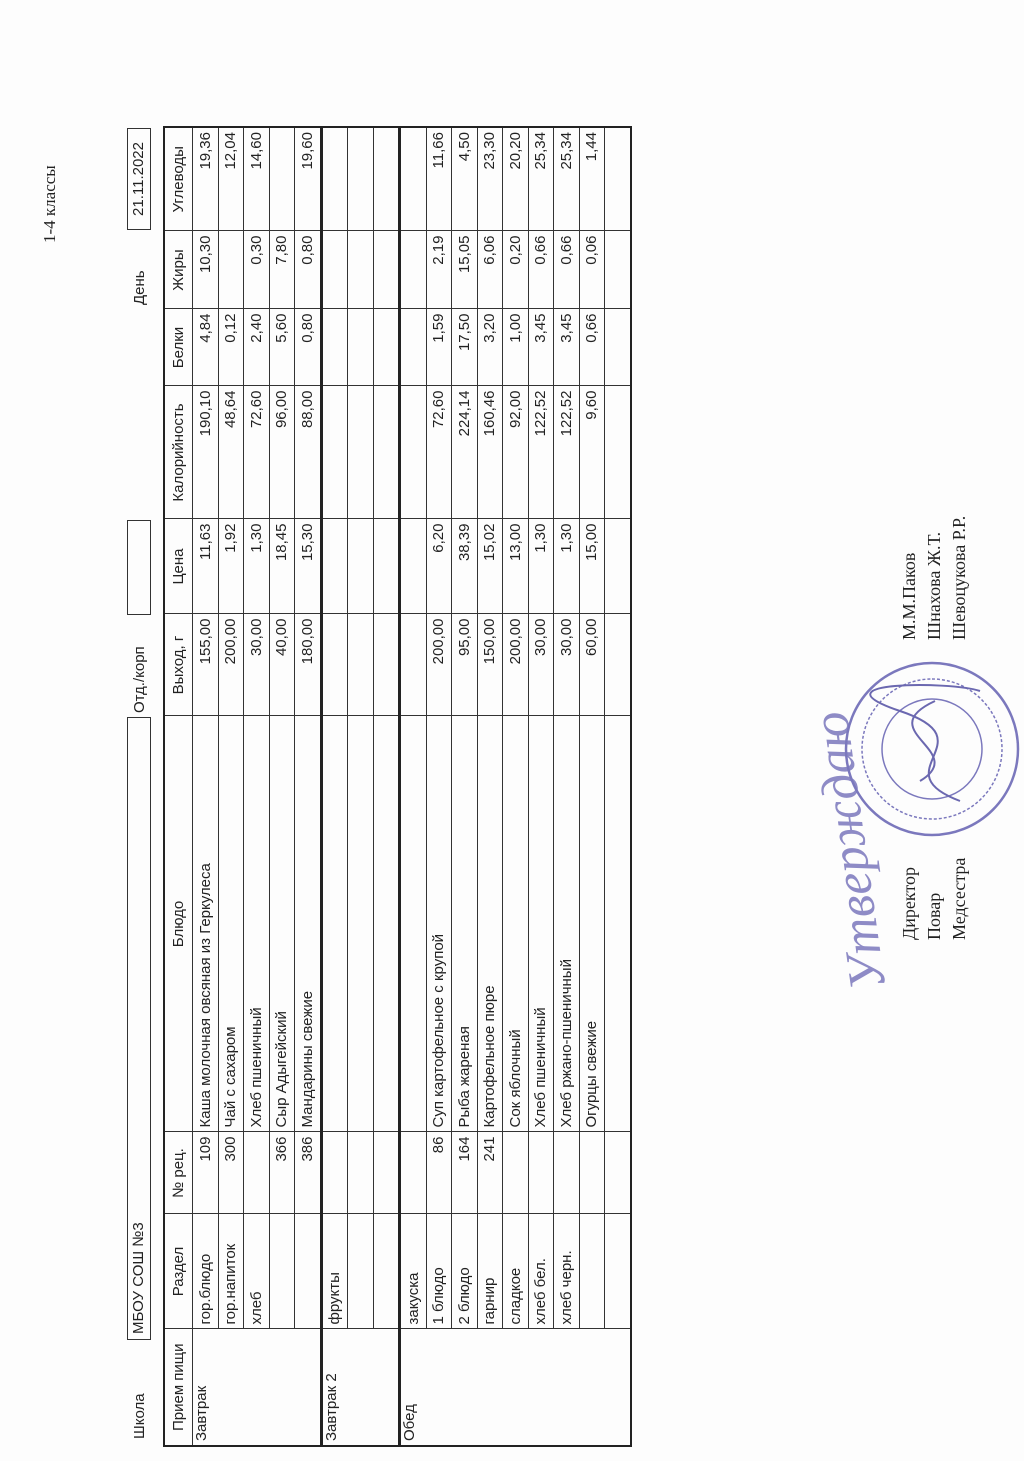 The height and width of the screenshot is (1461, 1024). I want to click on table-row: 366 Сыр Адыгейский 40,00 18,45 96,00 5,60 7,80, so click(282, 786).